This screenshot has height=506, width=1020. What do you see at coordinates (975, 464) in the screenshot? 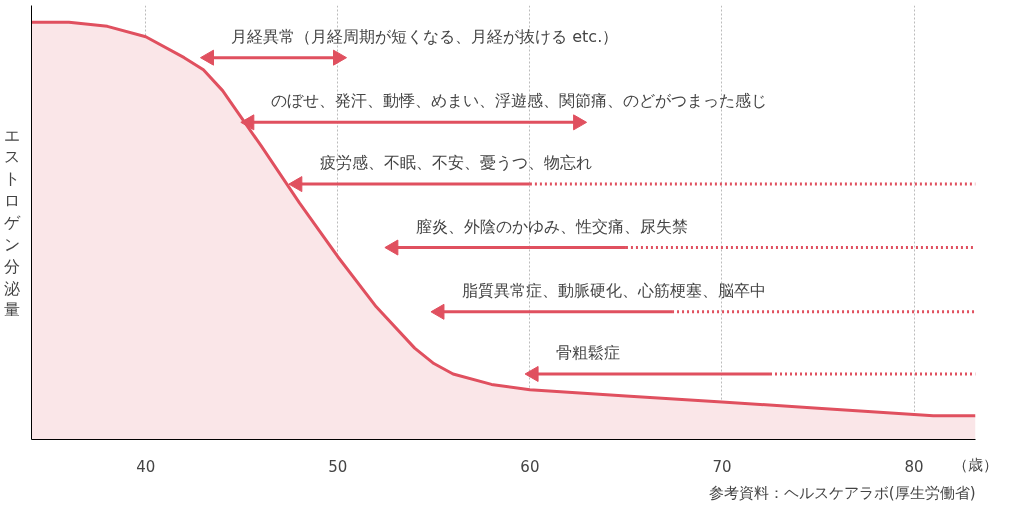
I see `x-axis-title: （歳）` at bounding box center [975, 464].